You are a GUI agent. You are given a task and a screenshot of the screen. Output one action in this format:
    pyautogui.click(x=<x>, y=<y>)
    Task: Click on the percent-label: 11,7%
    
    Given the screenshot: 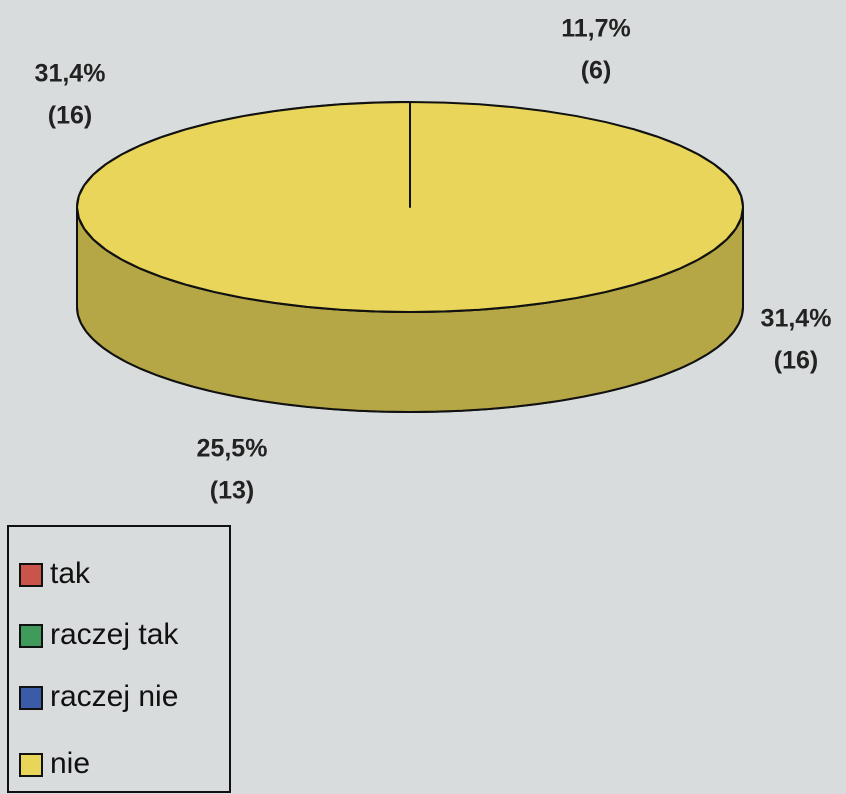 What is the action you would take?
    pyautogui.click(x=596, y=29)
    